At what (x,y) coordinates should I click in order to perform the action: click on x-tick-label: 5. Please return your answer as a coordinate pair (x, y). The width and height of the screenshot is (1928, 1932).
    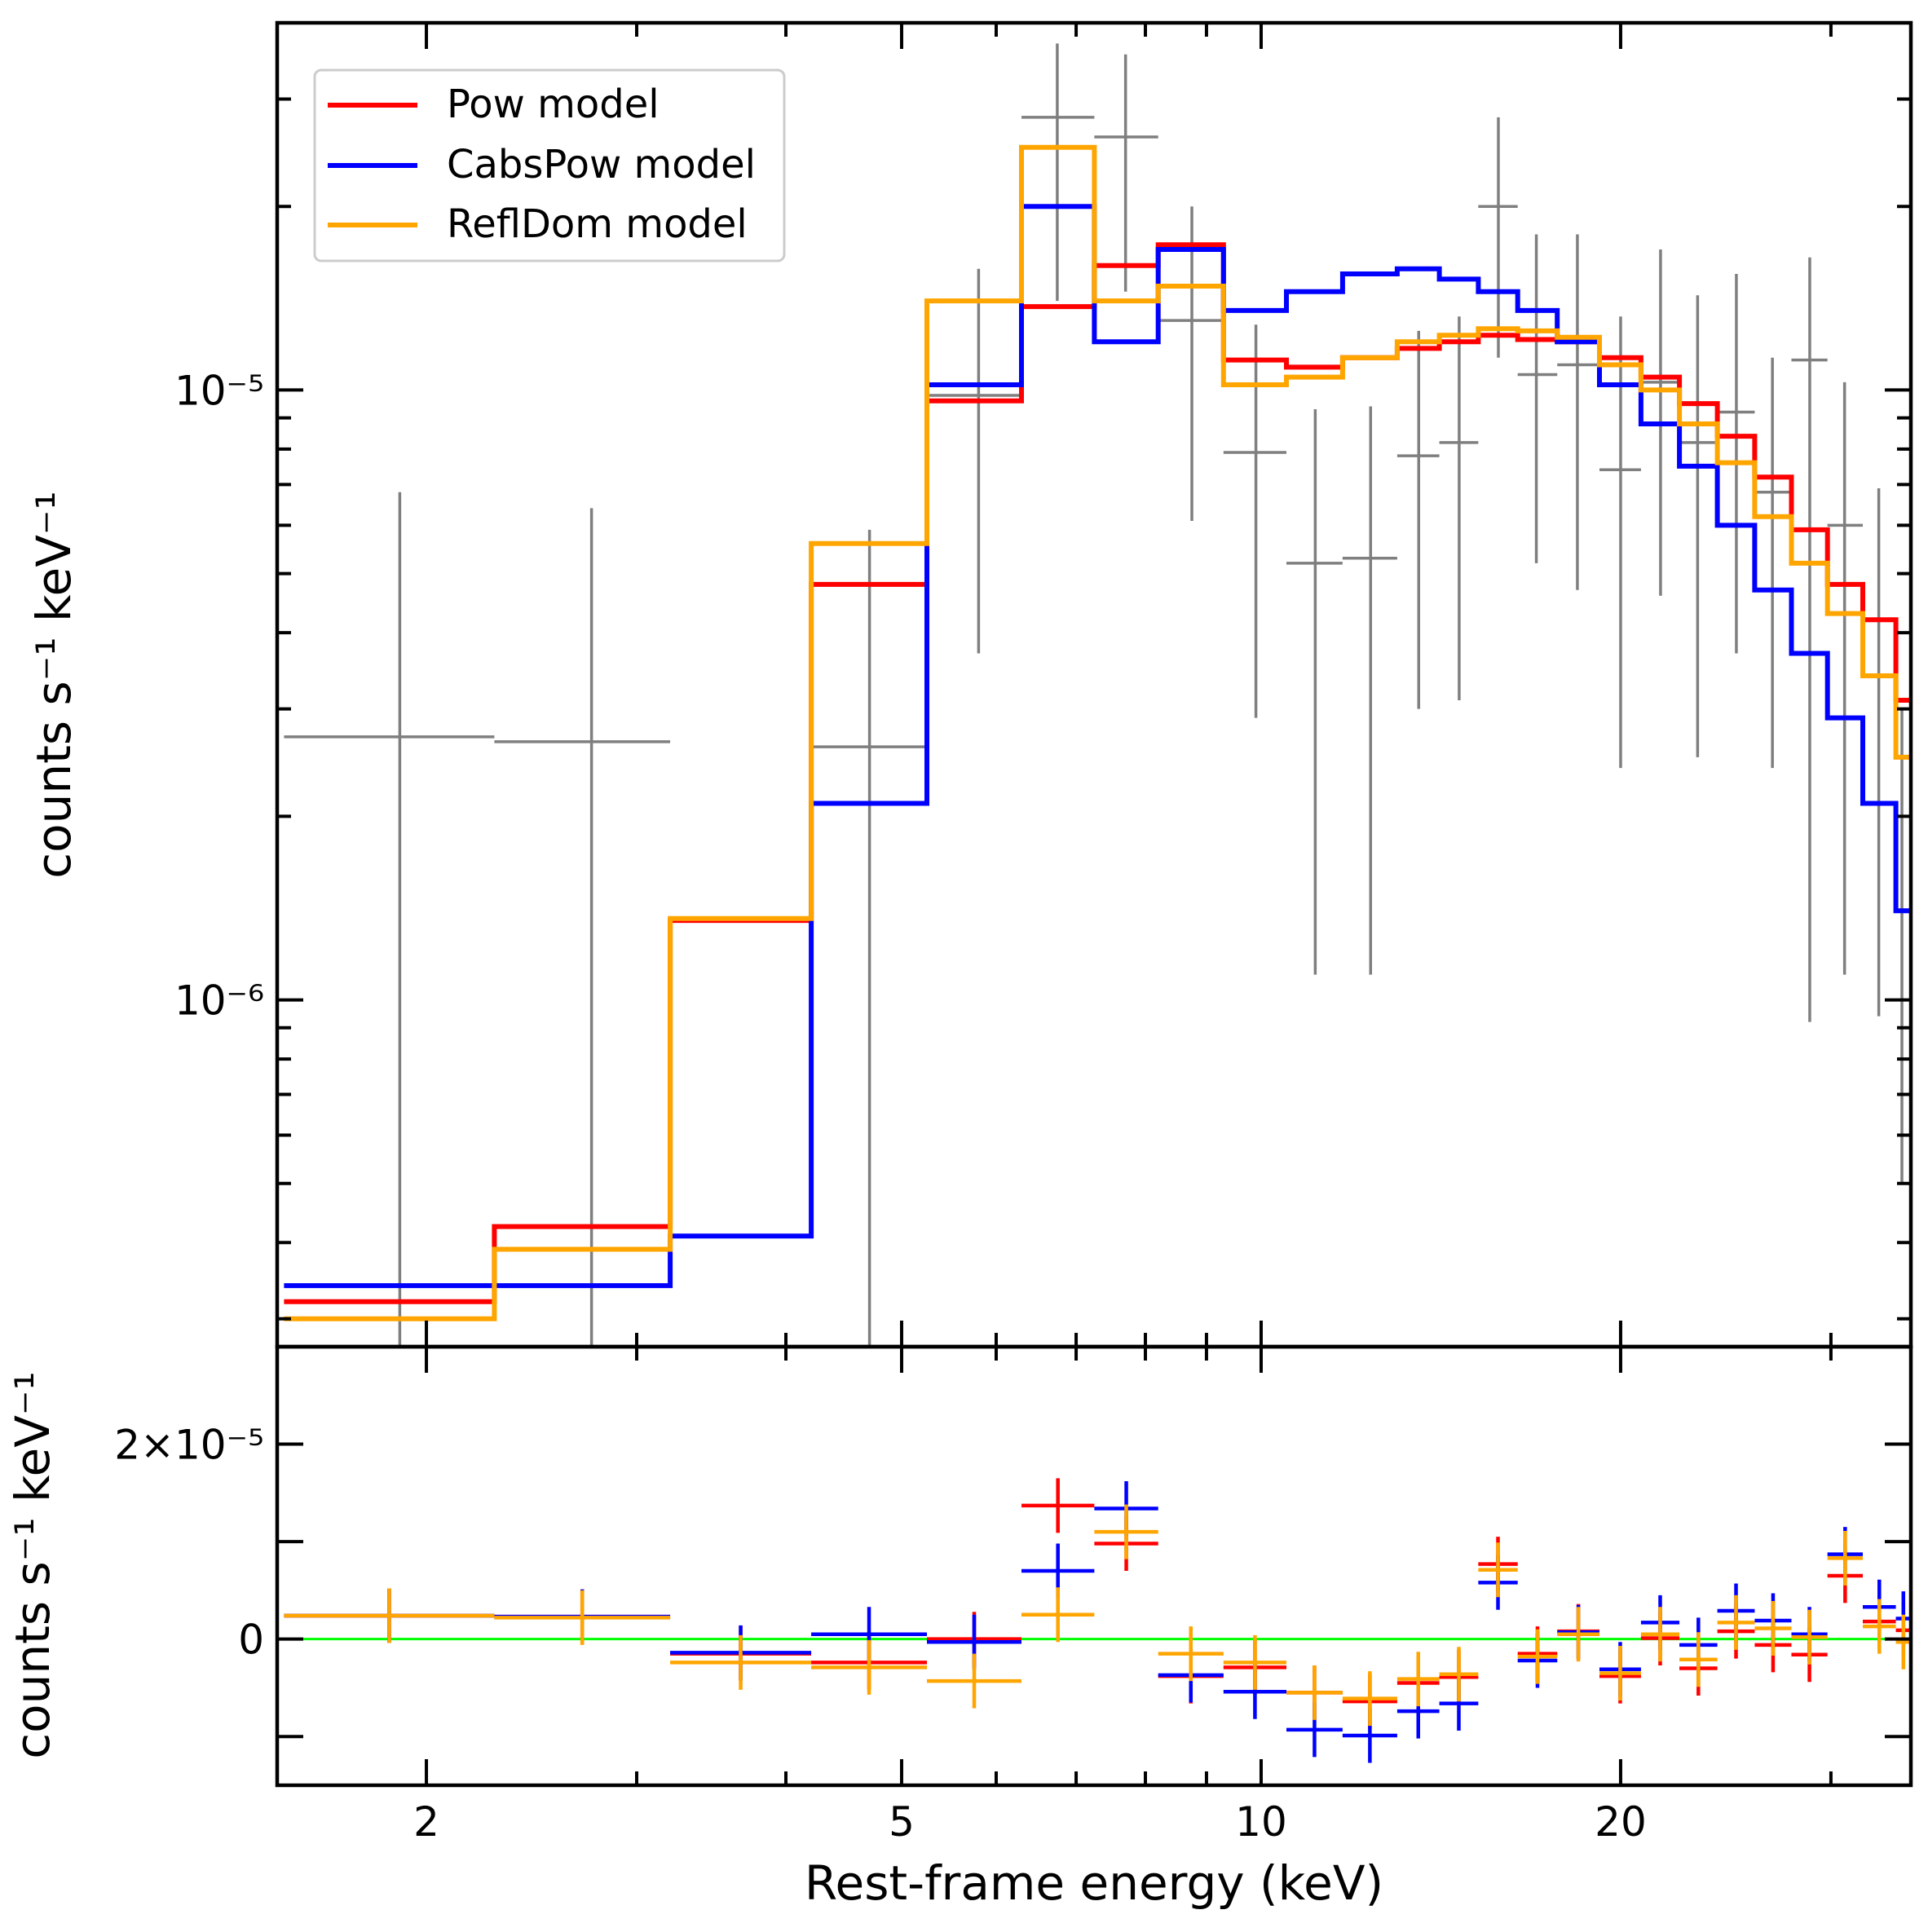
    Looking at the image, I should click on (902, 1822).